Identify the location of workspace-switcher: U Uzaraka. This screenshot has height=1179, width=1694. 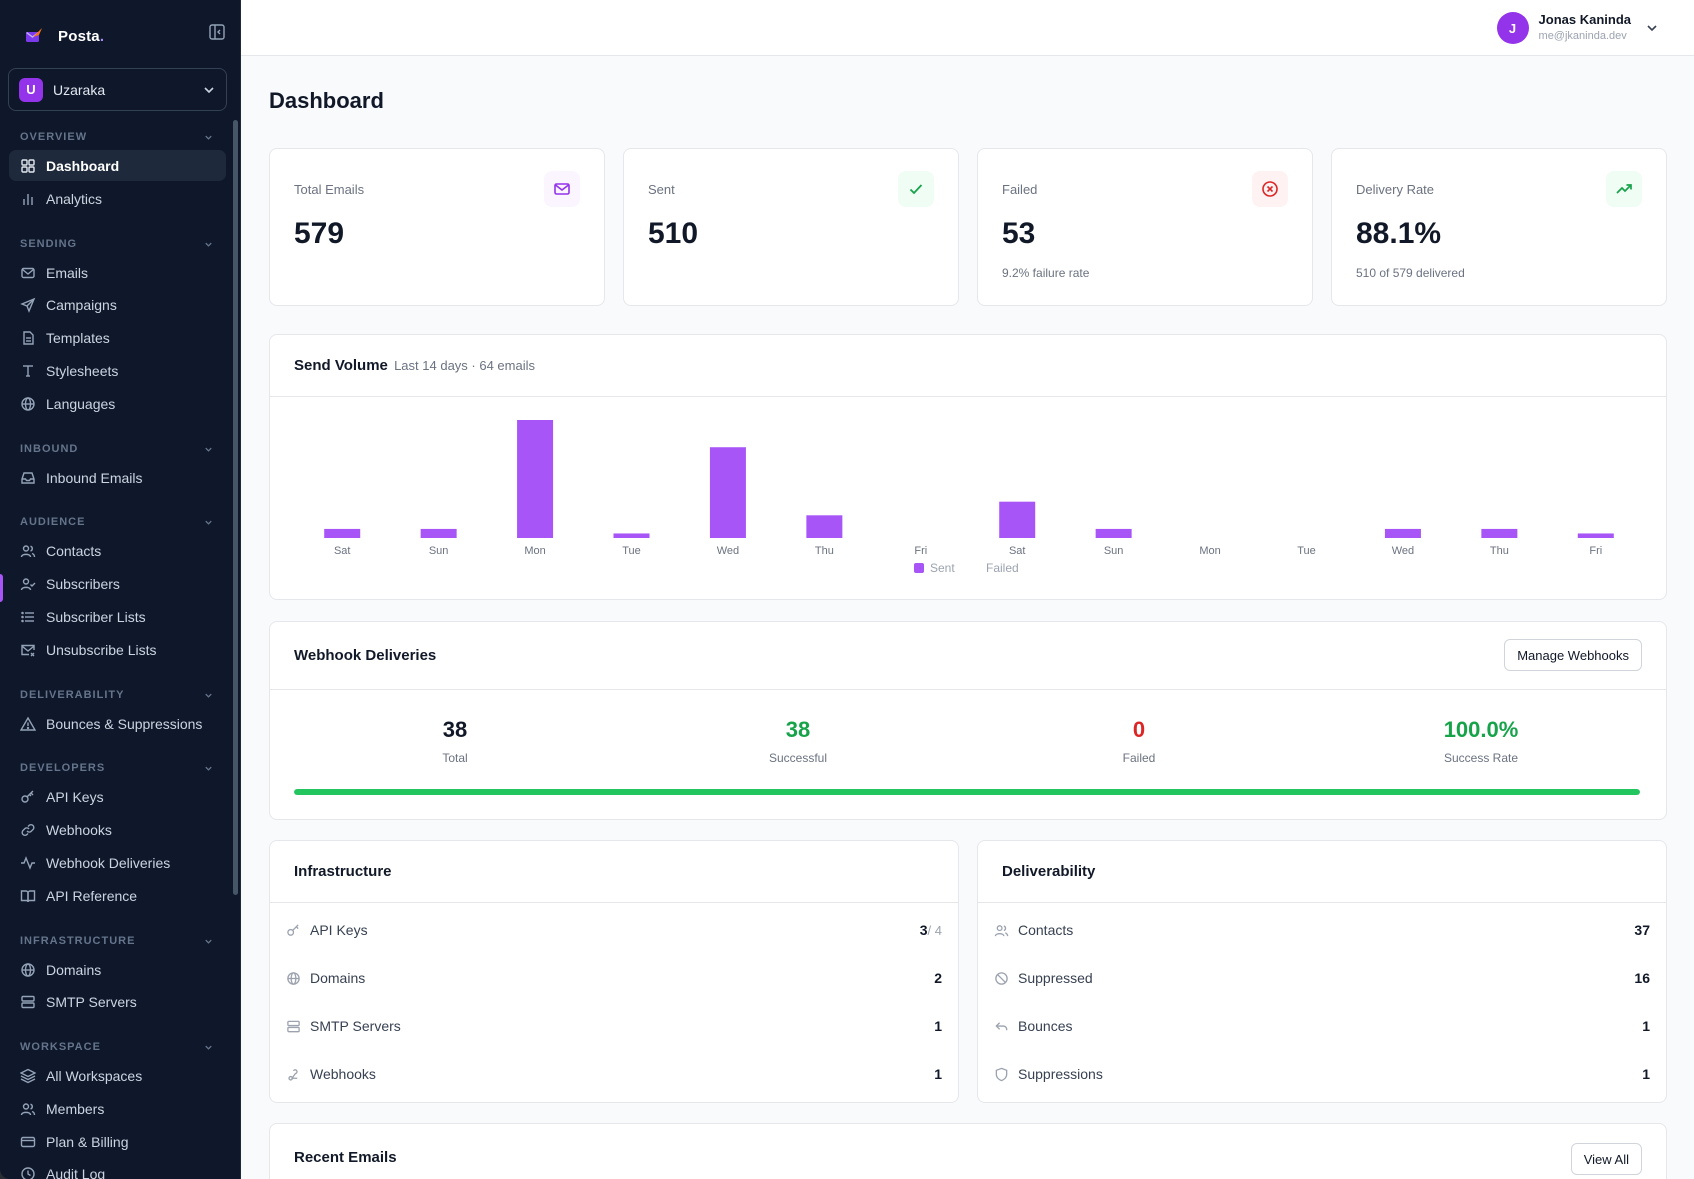
(117, 89).